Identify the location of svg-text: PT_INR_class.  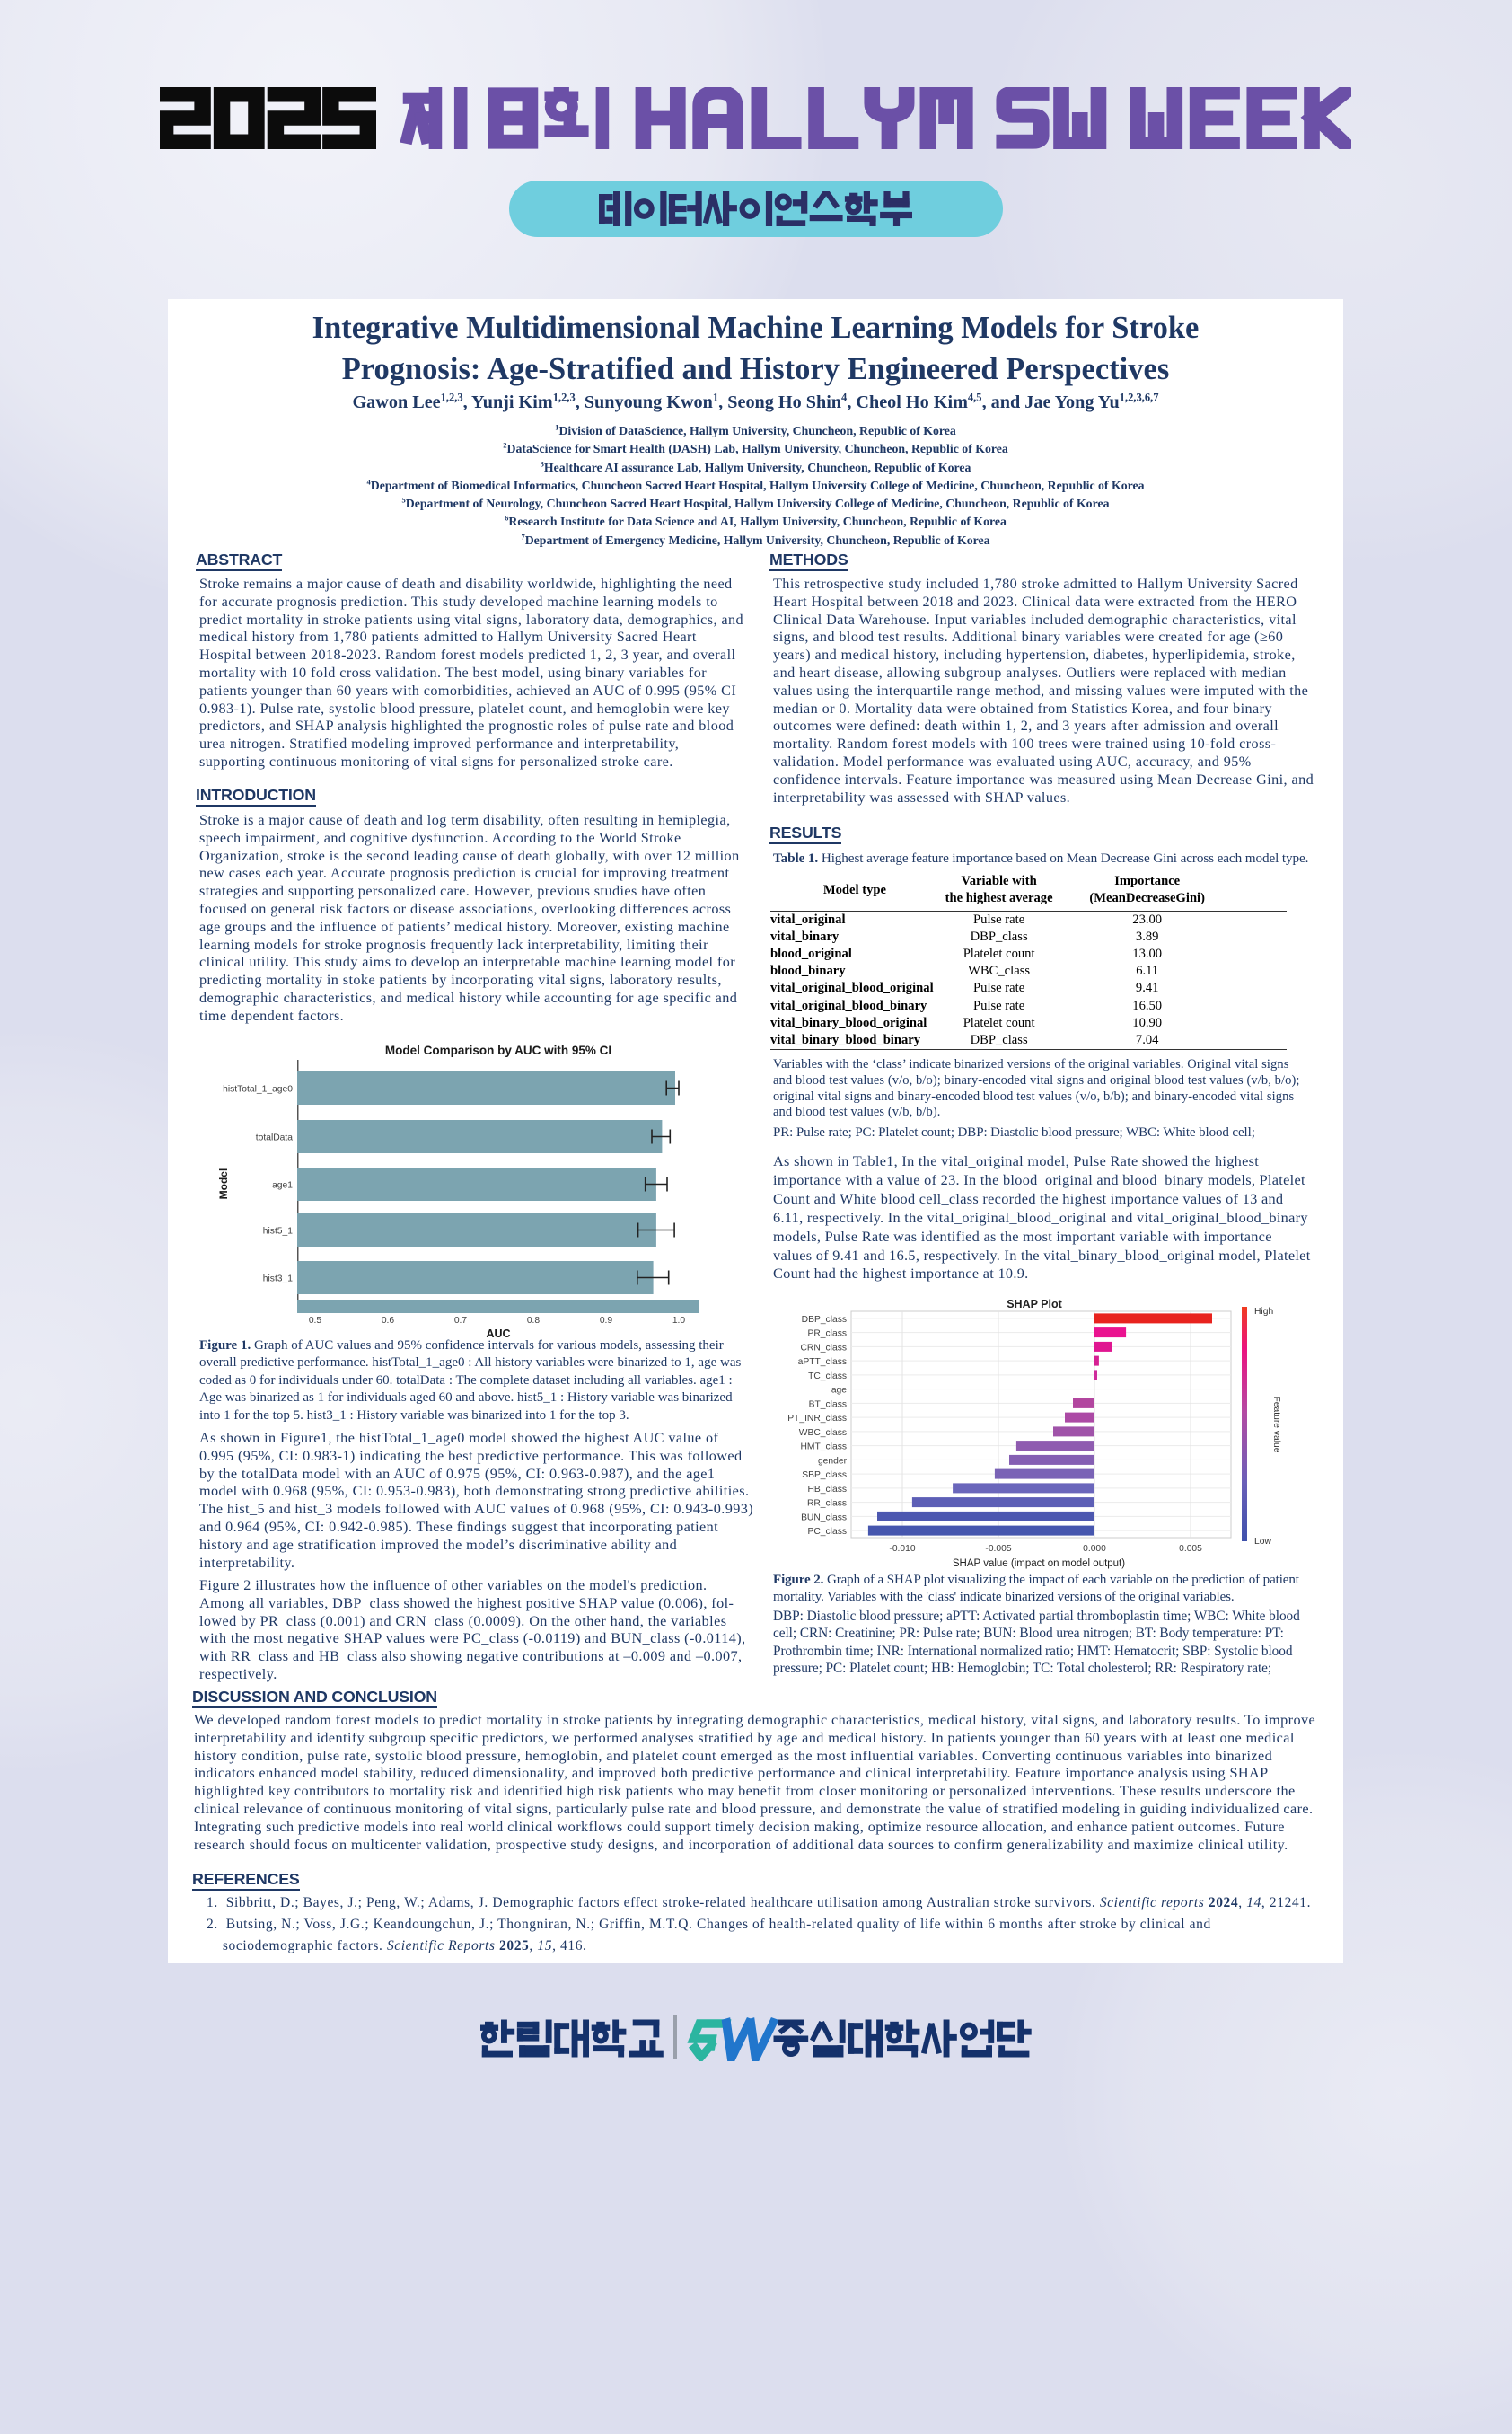
(817, 1419).